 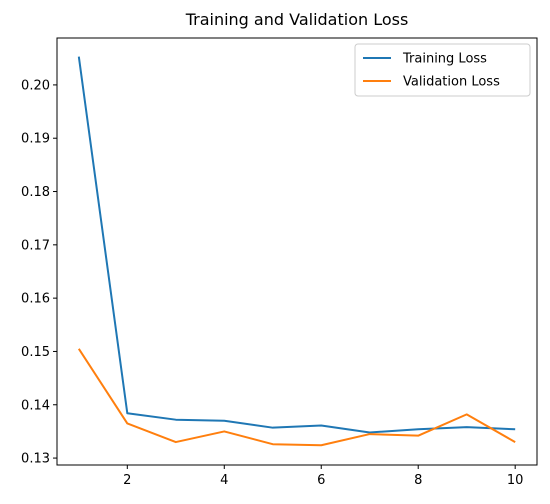 What do you see at coordinates (515, 480) in the screenshot?
I see `x-tick-label: 10` at bounding box center [515, 480].